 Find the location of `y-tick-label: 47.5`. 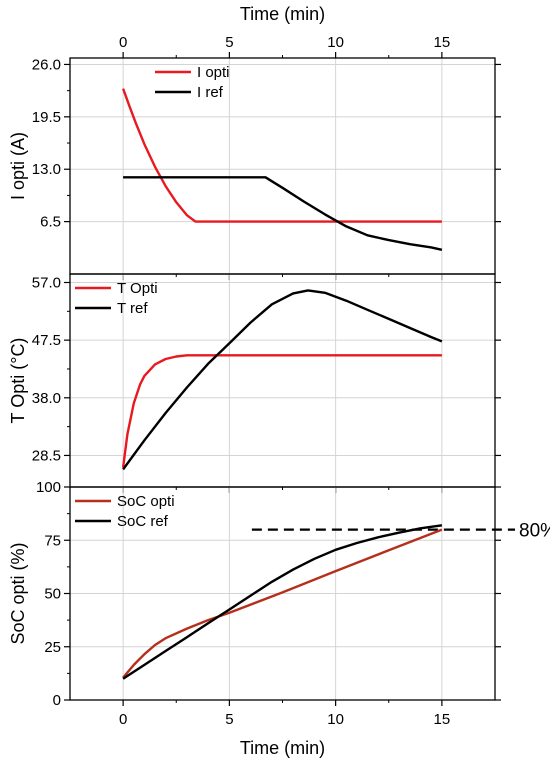

y-tick-label: 47.5 is located at coordinates (46, 340).